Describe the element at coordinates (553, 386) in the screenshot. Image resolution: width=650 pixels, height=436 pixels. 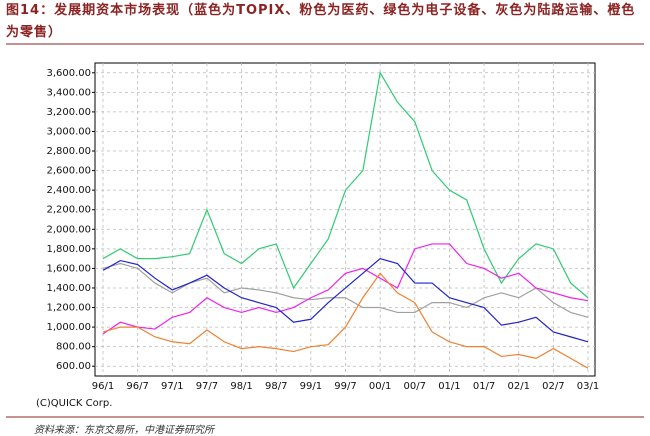
I see `x-tick-label: 02/7` at that location.